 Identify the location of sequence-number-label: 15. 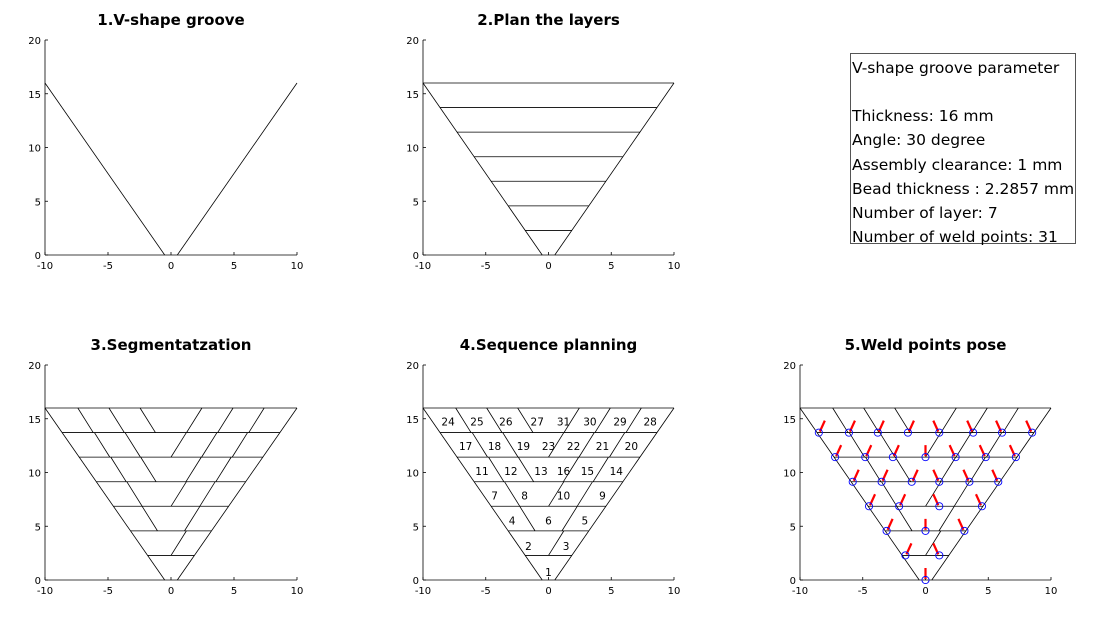
(587, 472).